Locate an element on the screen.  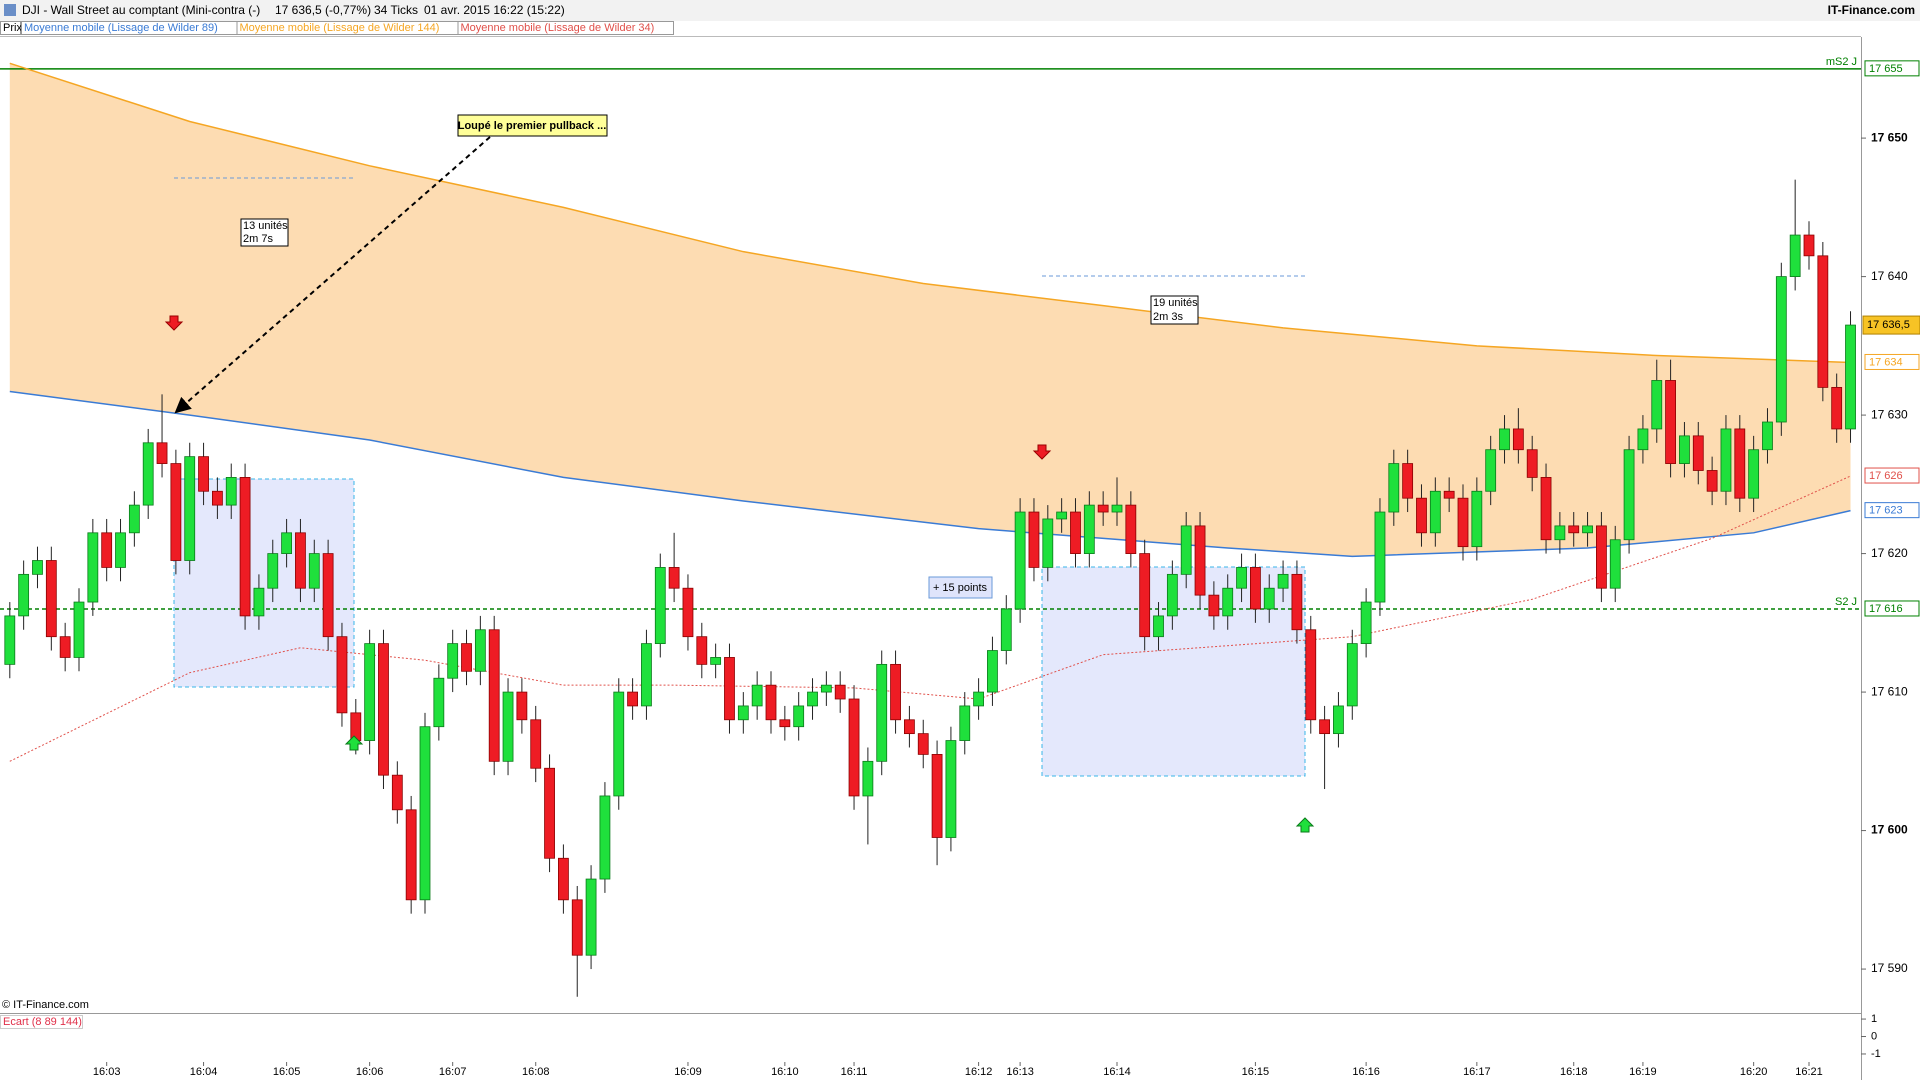
x-tick-label: 16:19 is located at coordinates (1643, 1072).